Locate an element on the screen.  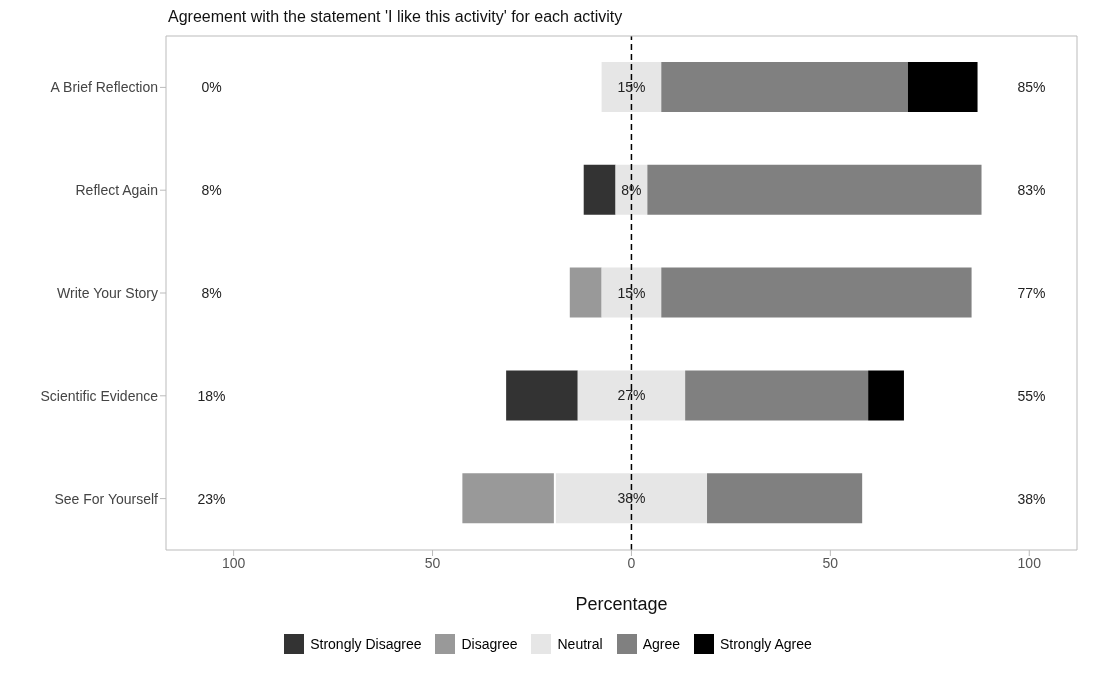
annotation: 0% is located at coordinates (211, 87).